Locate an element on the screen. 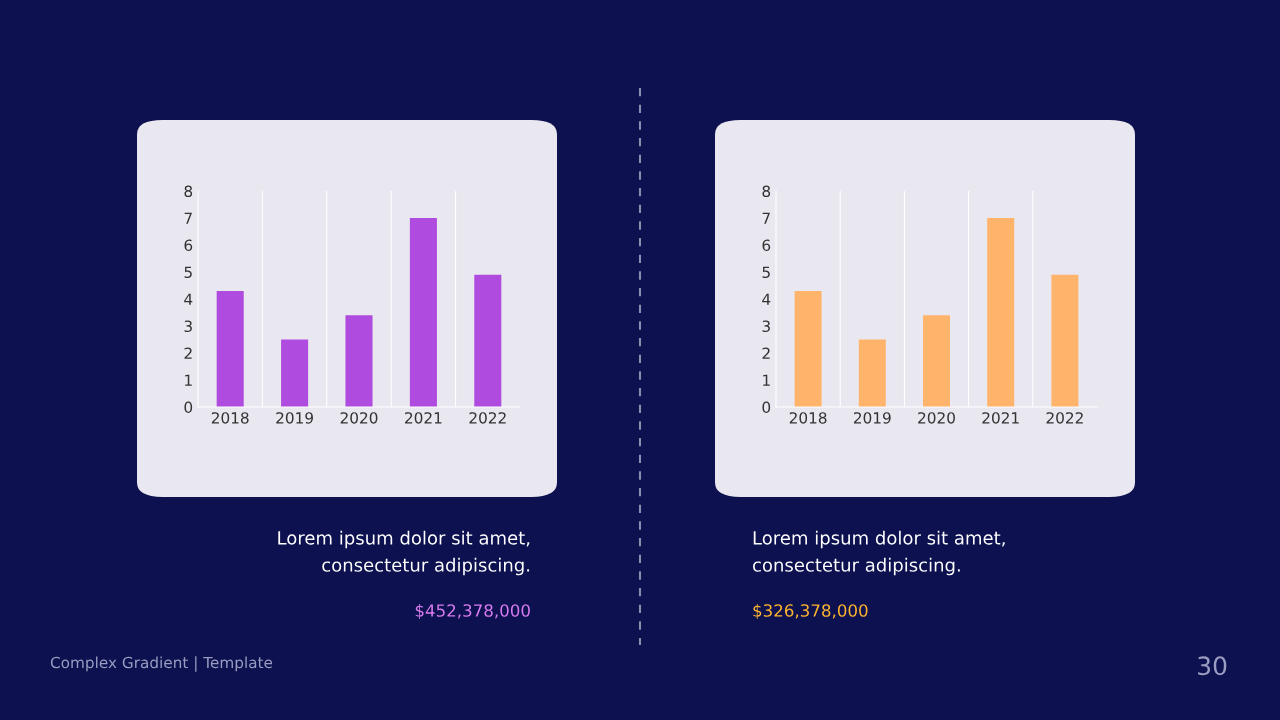 This screenshot has height=720, width=1280. text: $452,378,000 is located at coordinates (472, 611).